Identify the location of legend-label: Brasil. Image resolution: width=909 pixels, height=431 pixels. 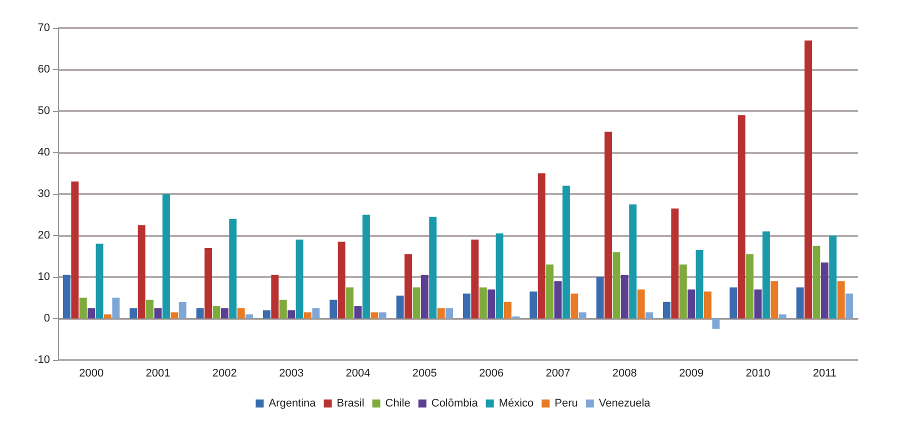
(350, 404).